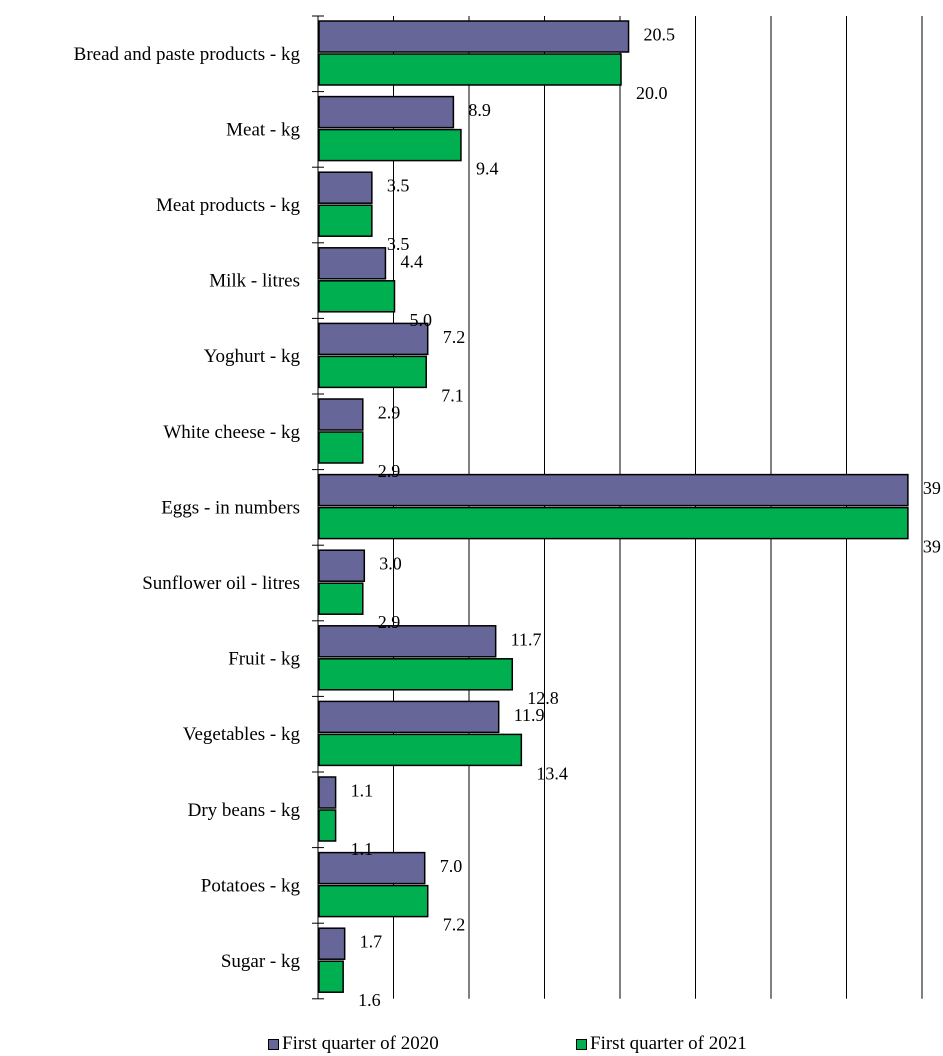 The image size is (943, 1056). Describe the element at coordinates (421, 320) in the screenshot. I see `data-label-2021: 5.0` at that location.